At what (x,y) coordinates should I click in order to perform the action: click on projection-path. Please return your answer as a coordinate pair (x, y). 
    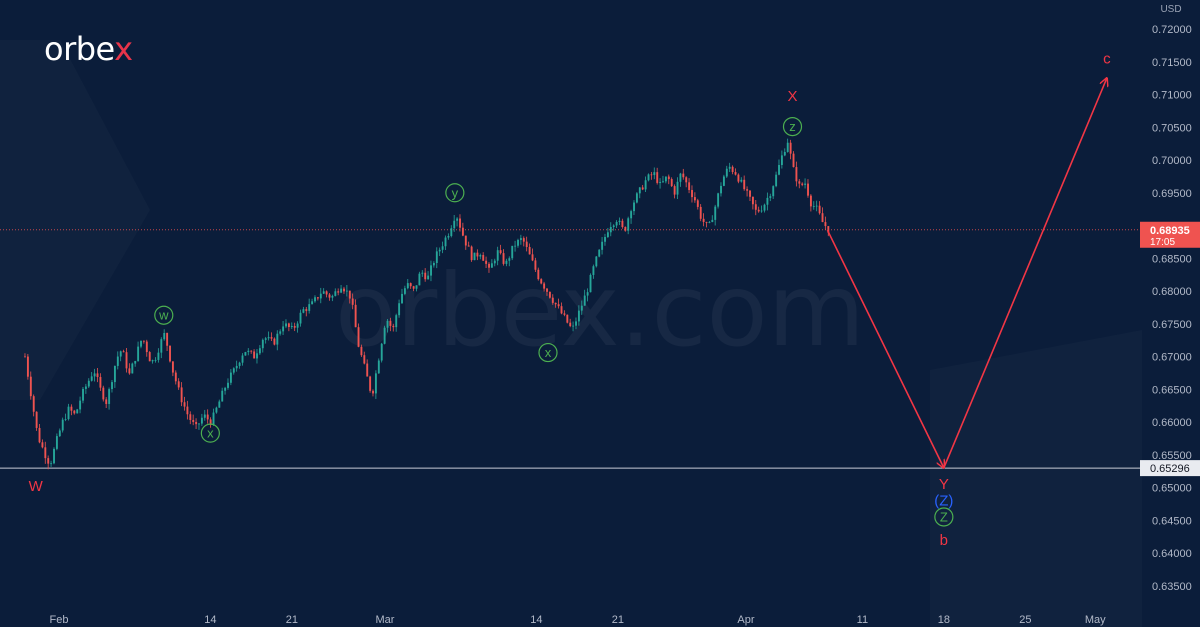
    Looking at the image, I should click on (966, 273).